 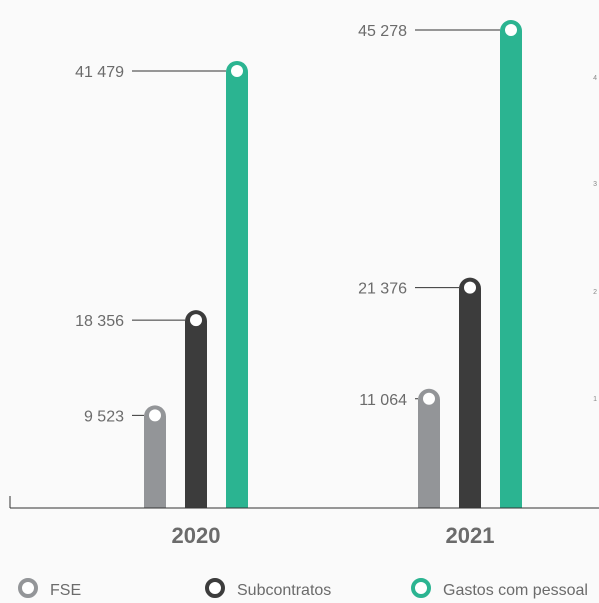 What do you see at coordinates (196, 535) in the screenshot?
I see `category-label-2020: 2020` at bounding box center [196, 535].